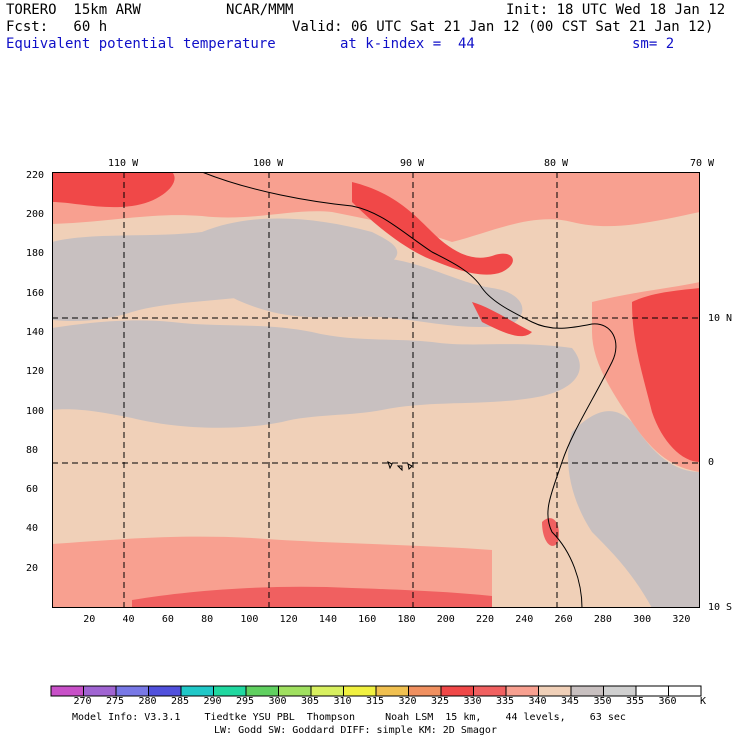  What do you see at coordinates (407, 44) in the screenshot?
I see `level-info: at k-index = 44` at bounding box center [407, 44].